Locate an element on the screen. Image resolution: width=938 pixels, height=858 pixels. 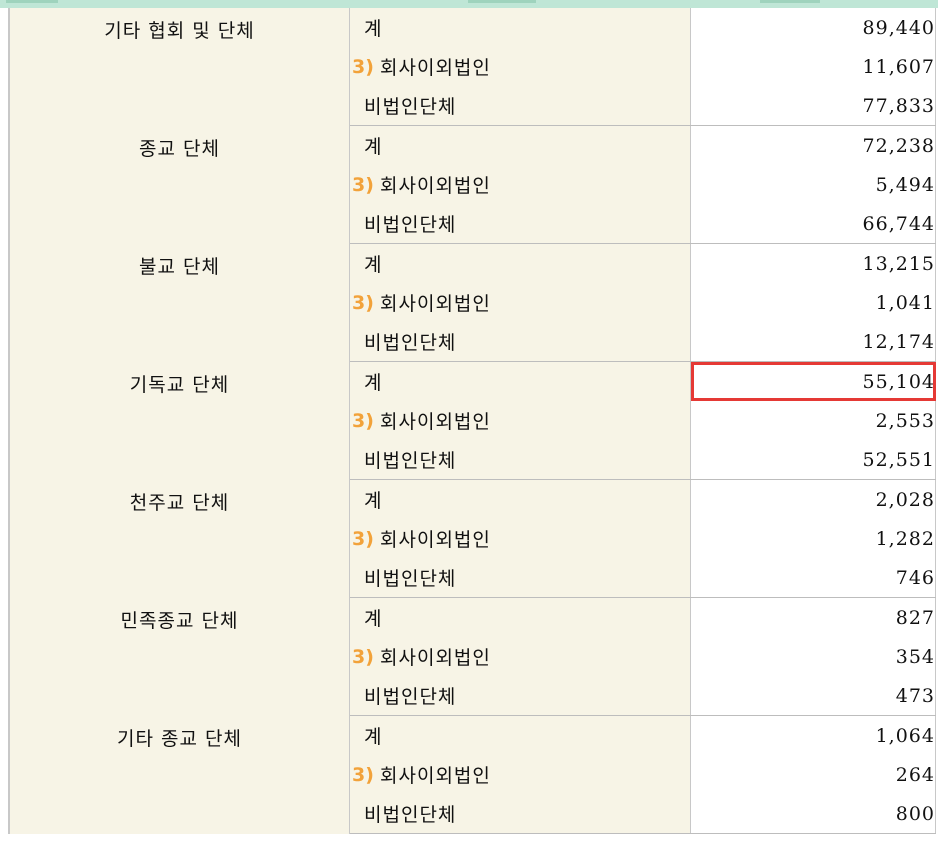
category-label: 기독교 단체 is located at coordinates (179, 384).